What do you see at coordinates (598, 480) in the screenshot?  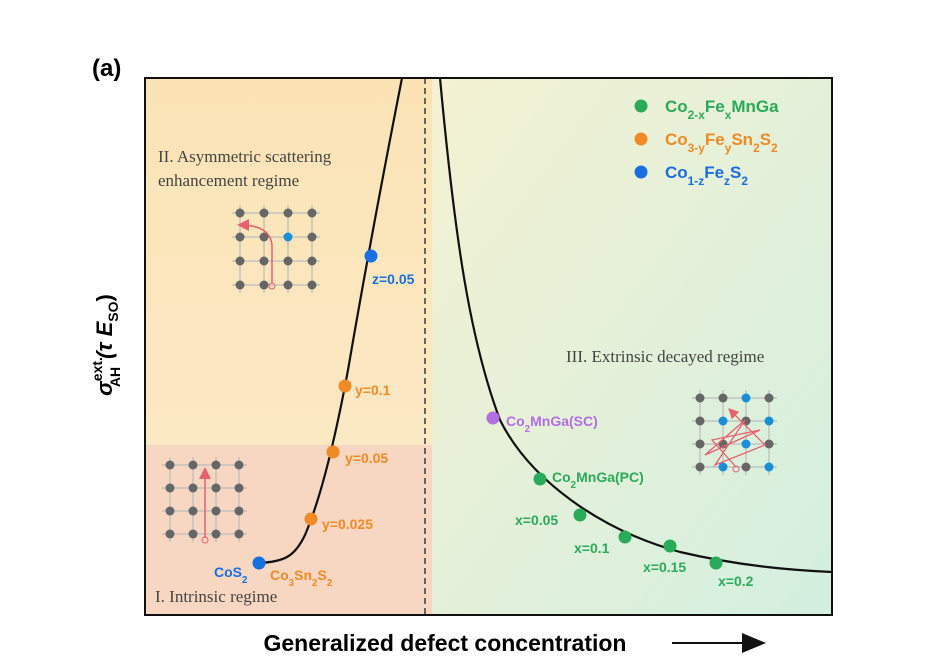 I see `point-label: Co2MnGa(PC)` at bounding box center [598, 480].